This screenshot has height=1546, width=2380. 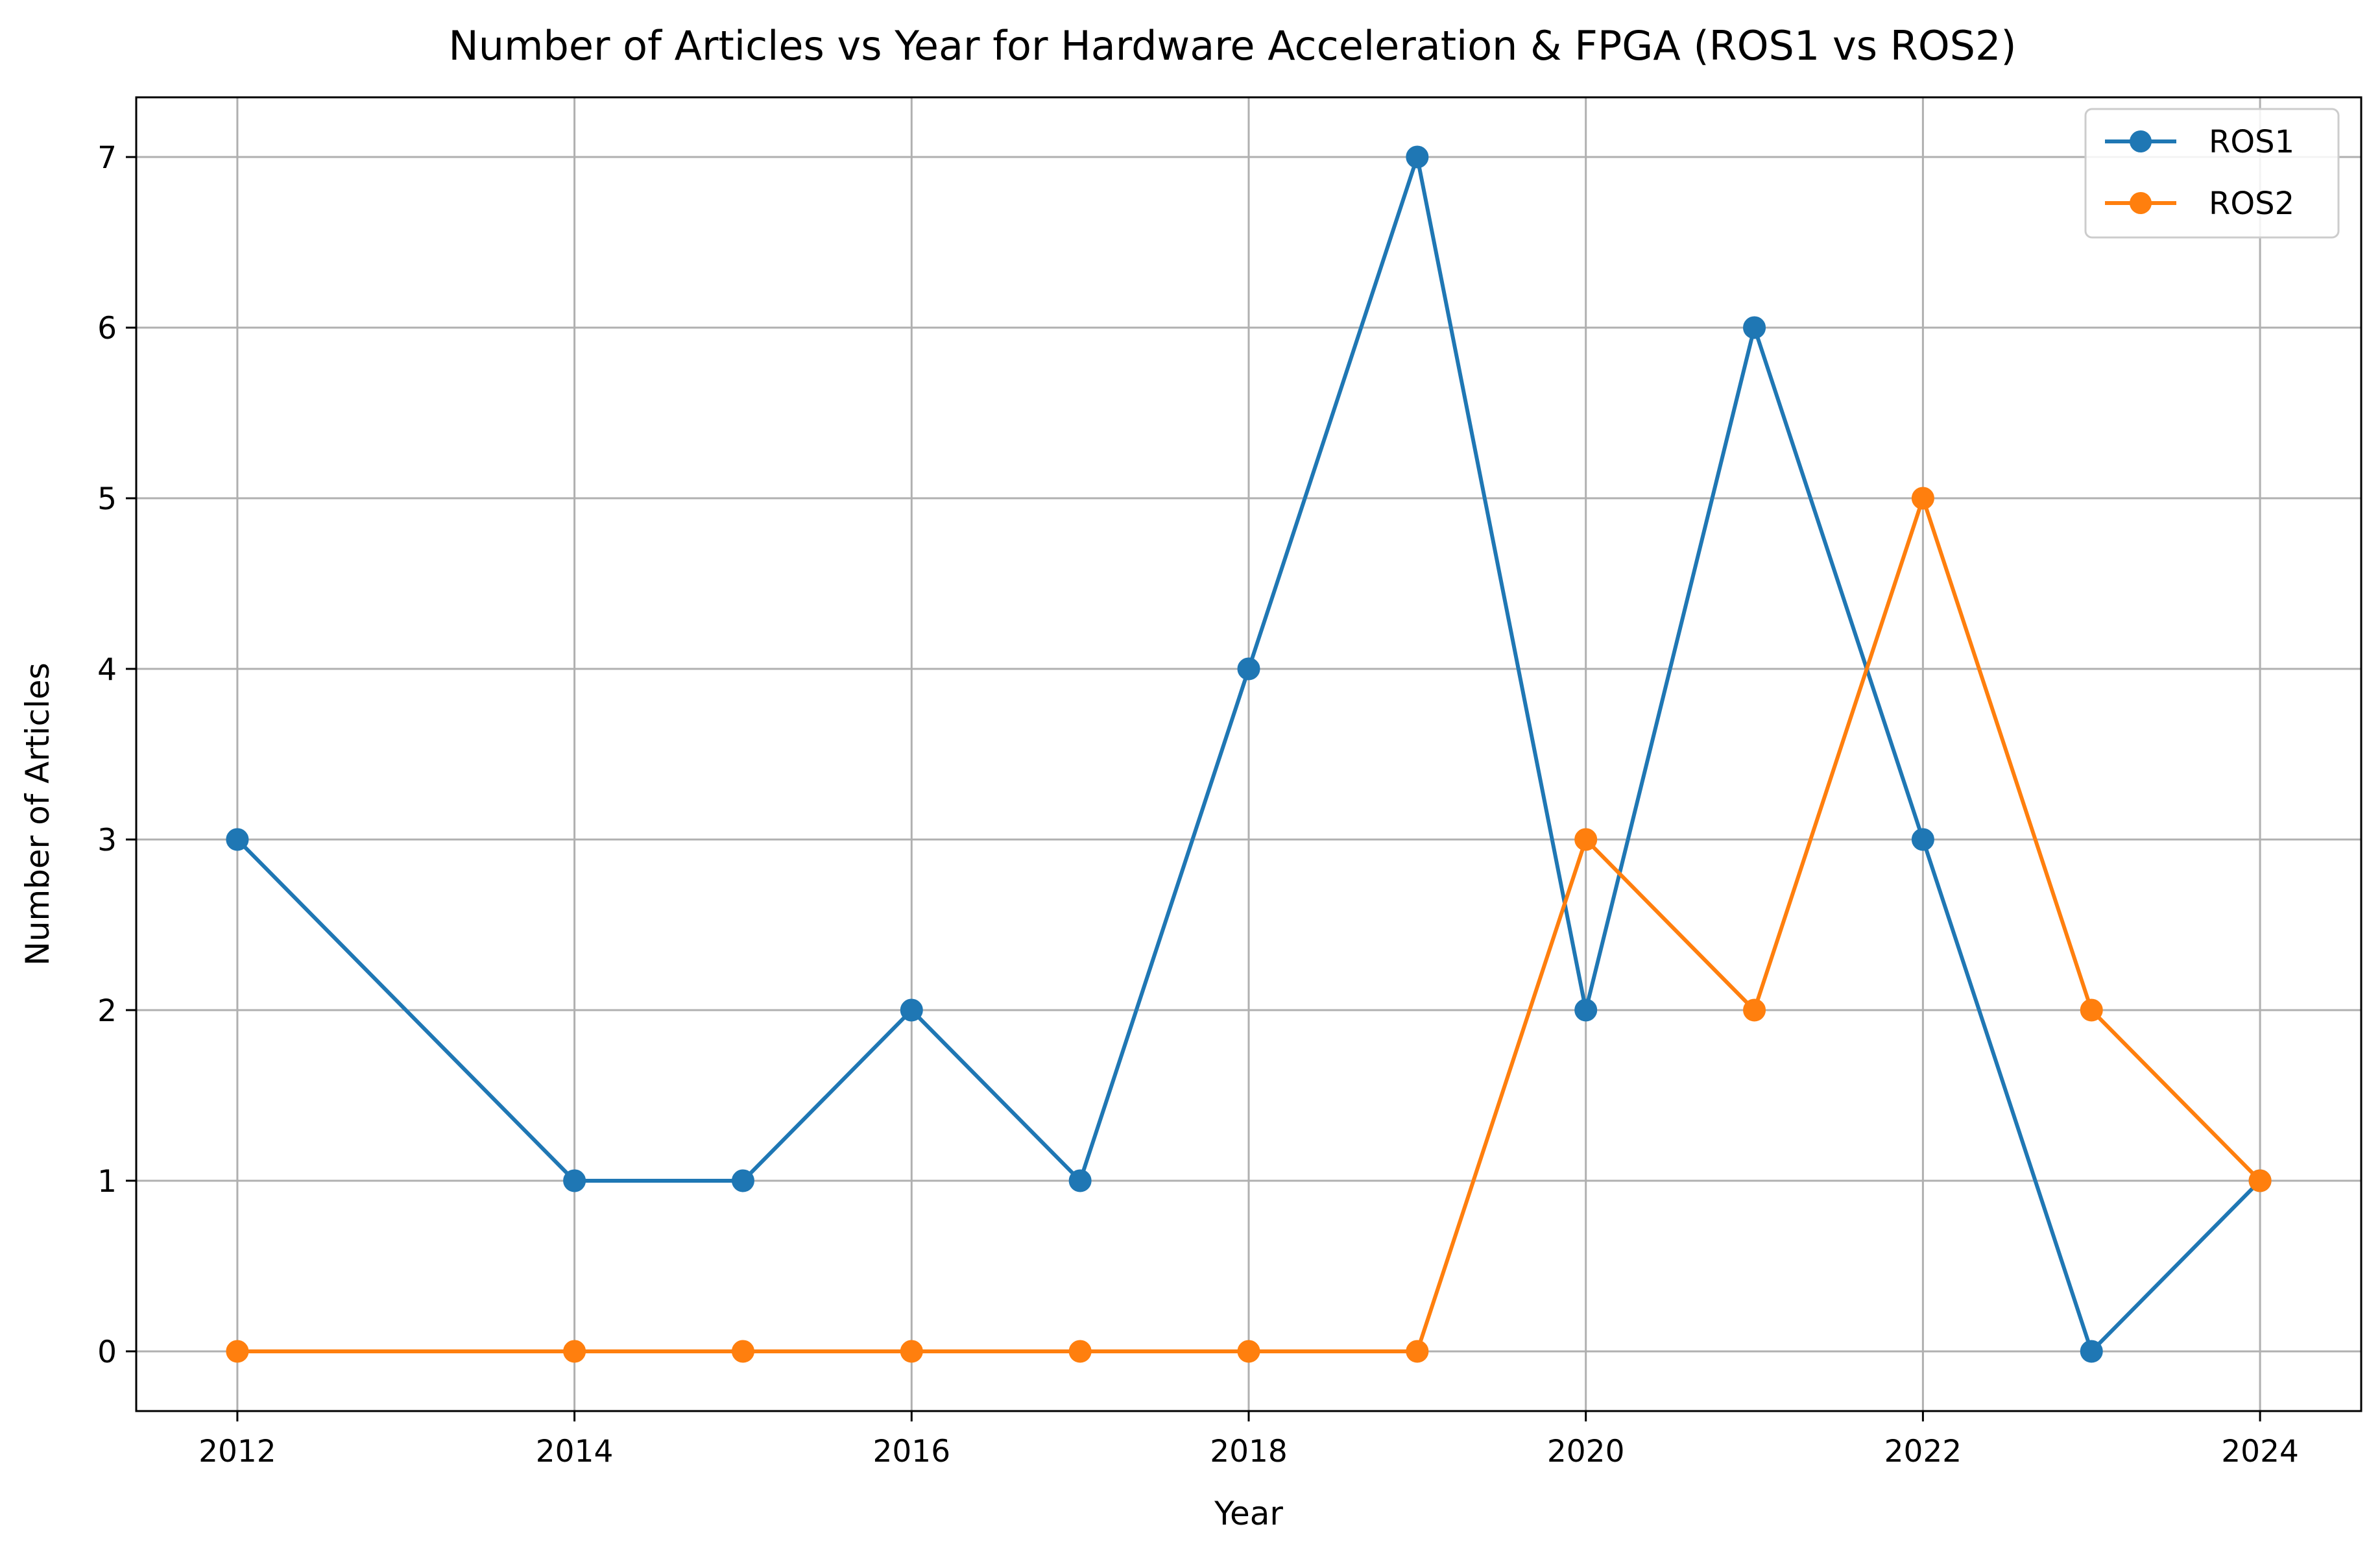 What do you see at coordinates (37, 813) in the screenshot?
I see `y-axis-label: Number of Articles` at bounding box center [37, 813].